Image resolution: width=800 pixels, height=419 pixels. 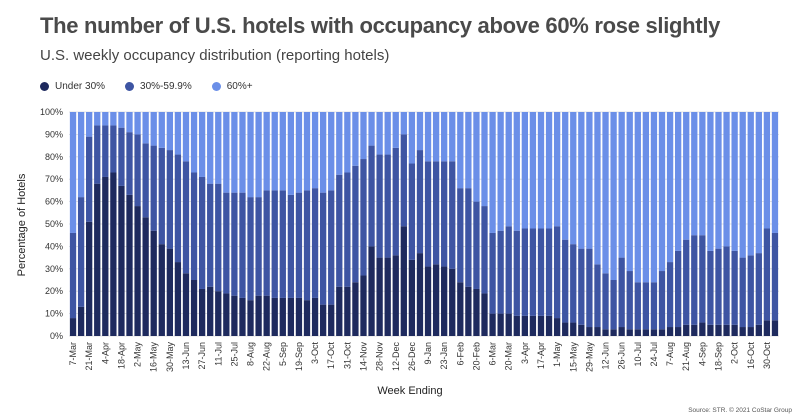 What do you see at coordinates (121, 355) in the screenshot?
I see `x-tick-label: 18-Apr` at bounding box center [121, 355].